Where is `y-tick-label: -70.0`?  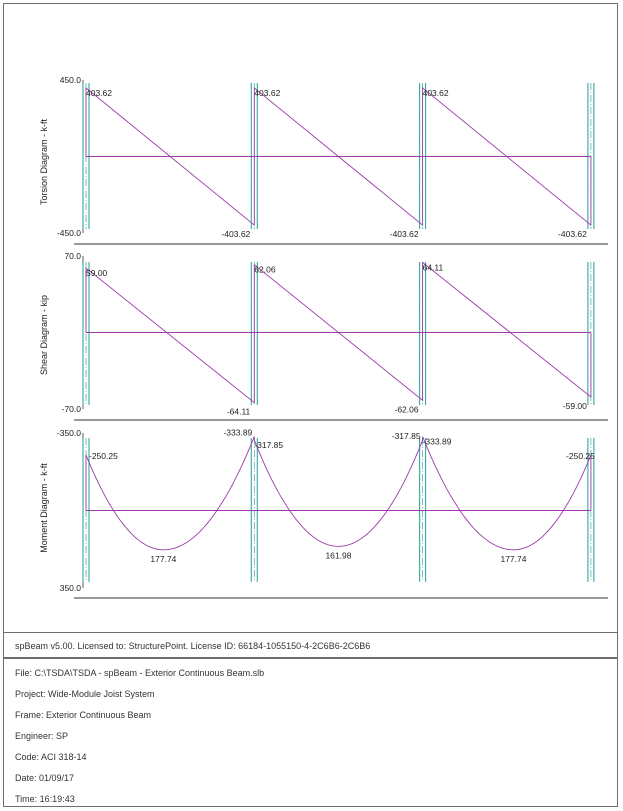
y-tick-label: -70.0 is located at coordinates (72, 409).